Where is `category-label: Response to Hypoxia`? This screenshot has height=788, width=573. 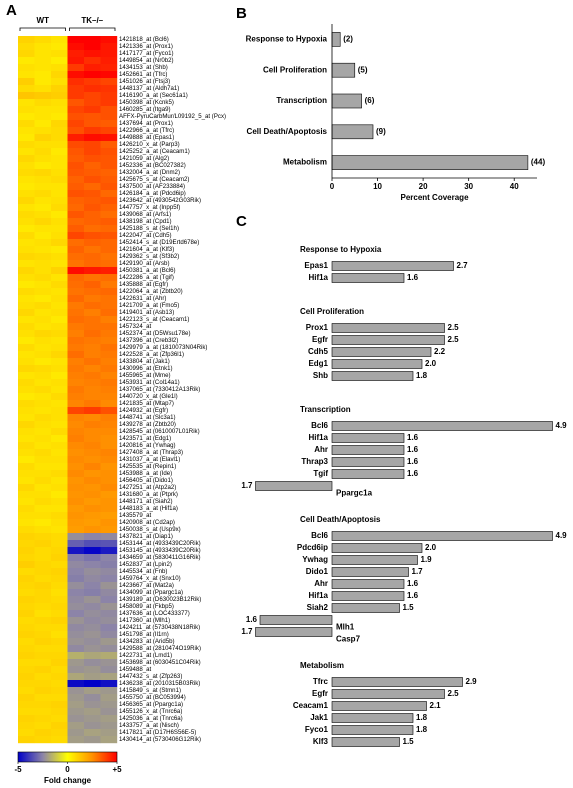 category-label: Response to Hypoxia is located at coordinates (287, 39).